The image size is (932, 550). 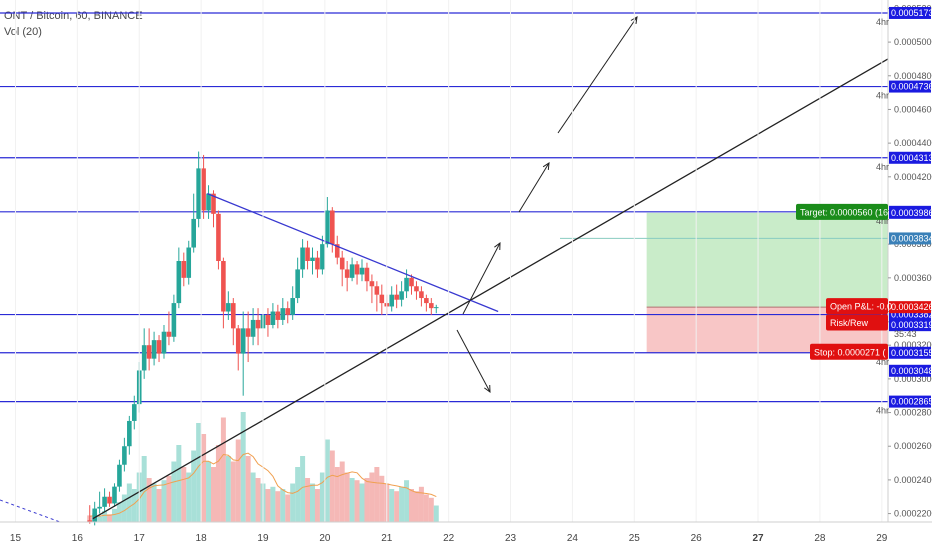 I want to click on time-tick-label: 17, so click(x=140, y=538).